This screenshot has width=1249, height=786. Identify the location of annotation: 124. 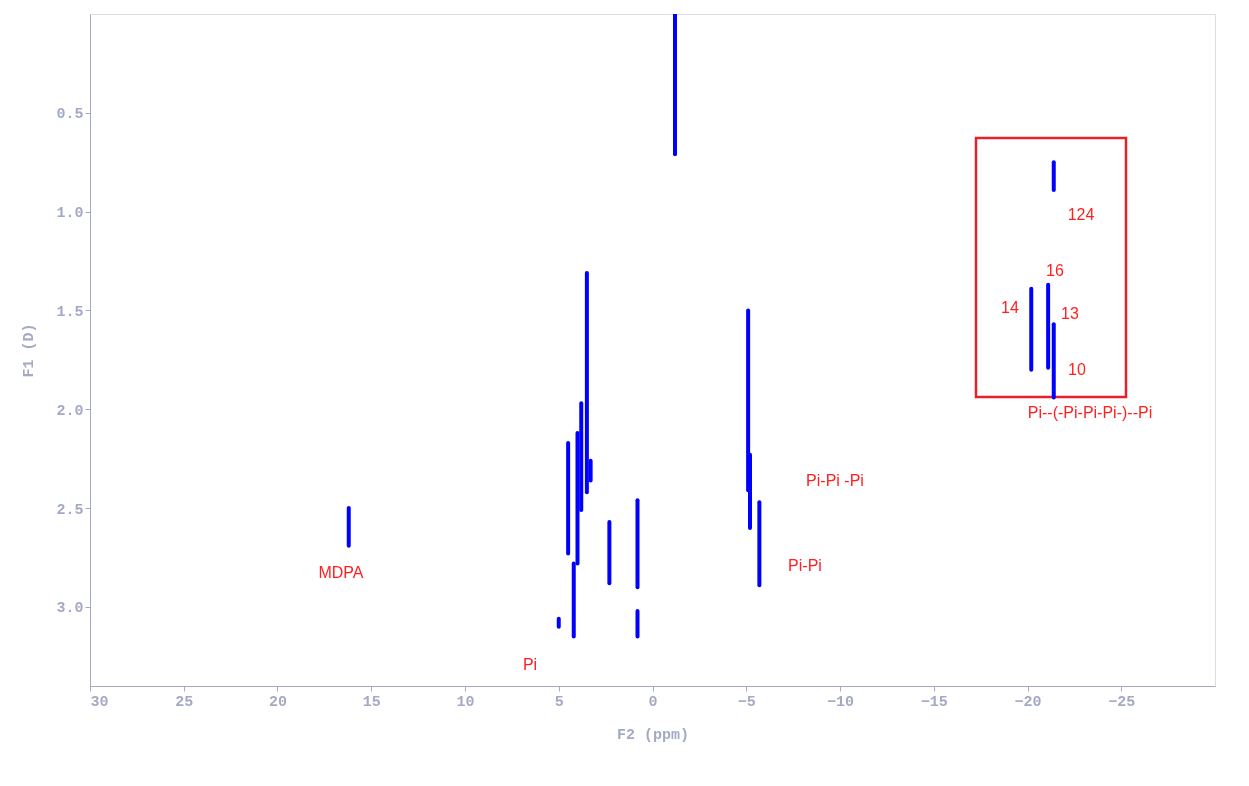
(1081, 214).